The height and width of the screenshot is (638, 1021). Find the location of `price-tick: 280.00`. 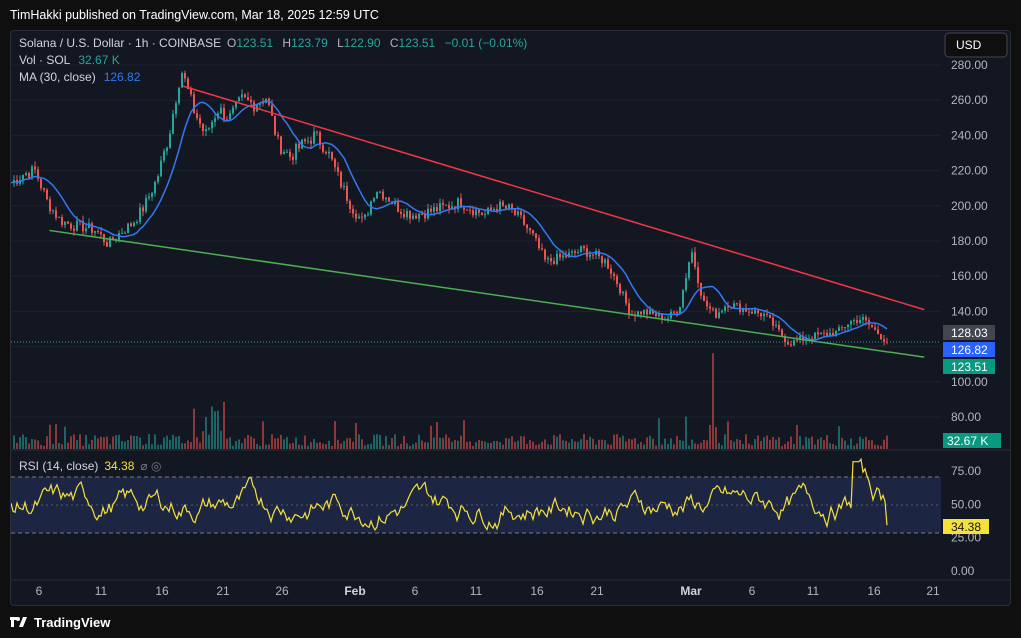

price-tick: 280.00 is located at coordinates (969, 65).